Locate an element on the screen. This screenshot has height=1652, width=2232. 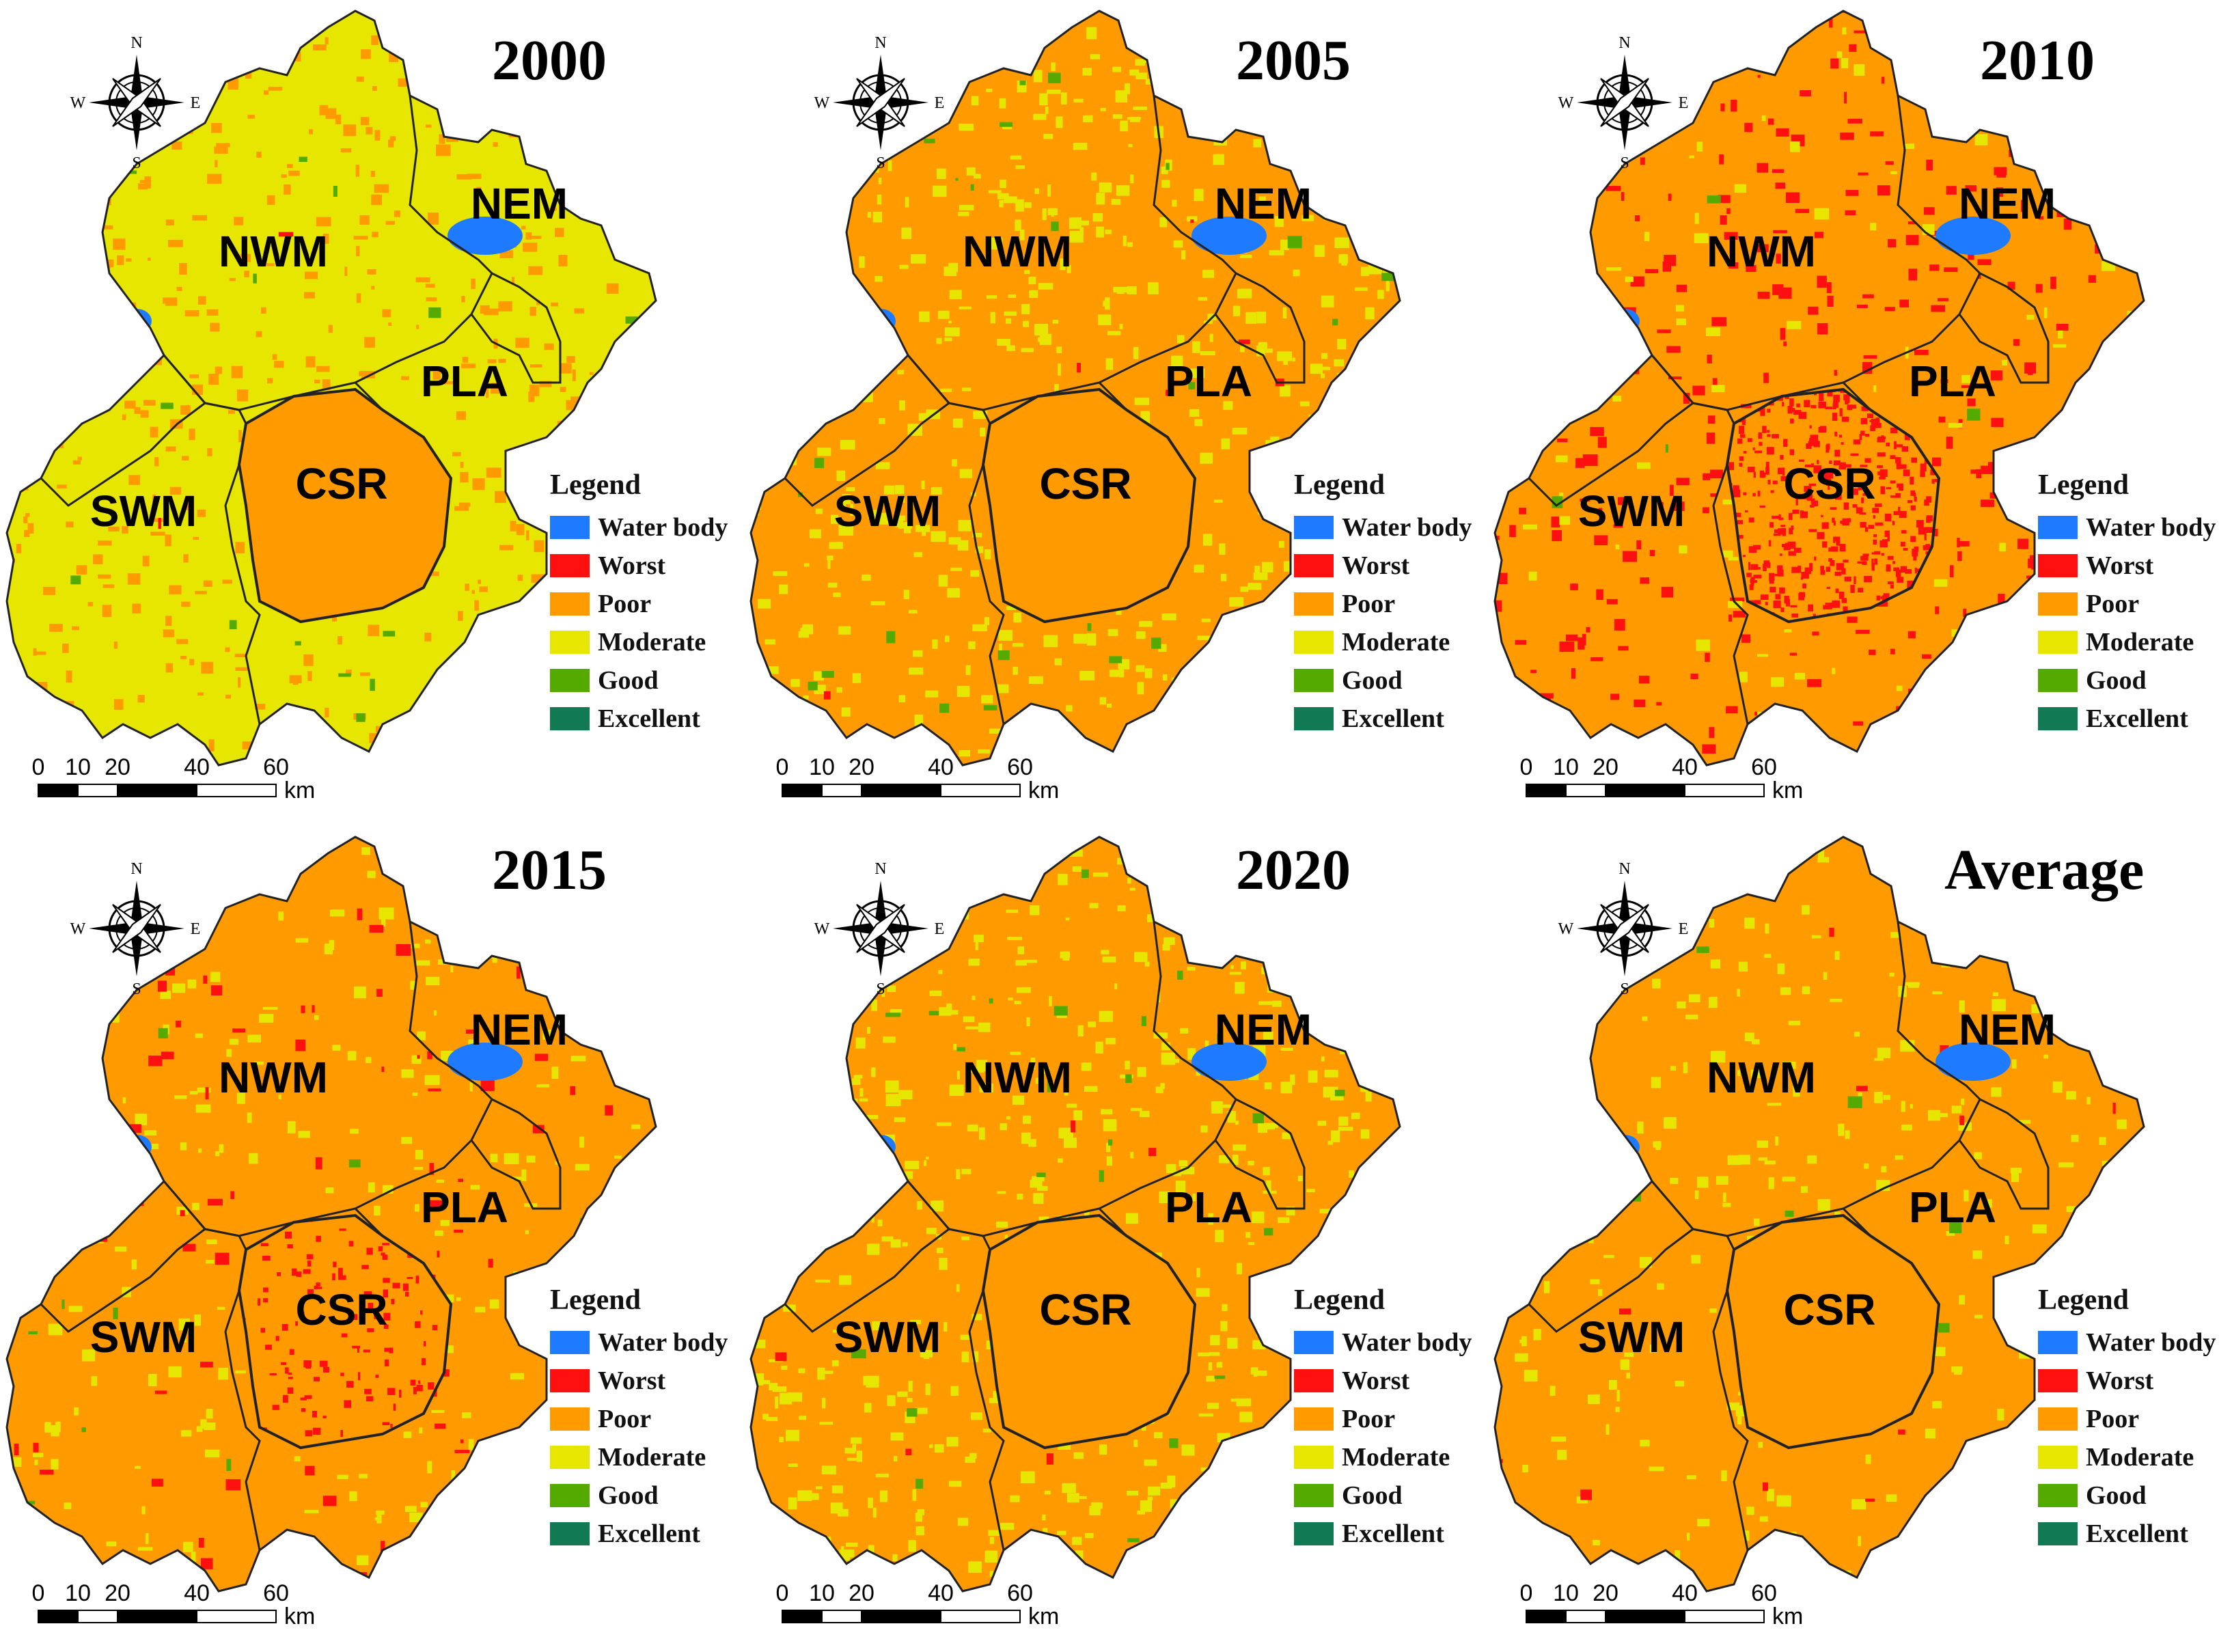
panel-title: 2005 is located at coordinates (1293, 60).